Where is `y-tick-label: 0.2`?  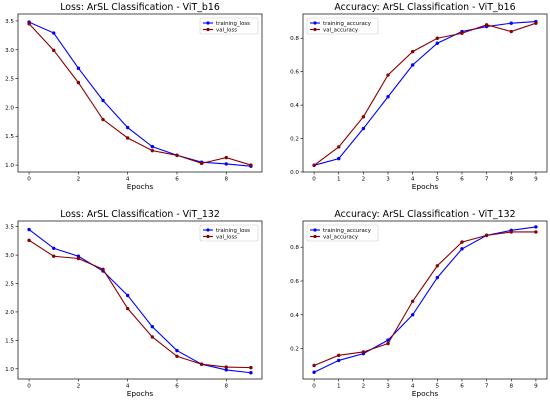
y-tick-label: 0.2 is located at coordinates (294, 140).